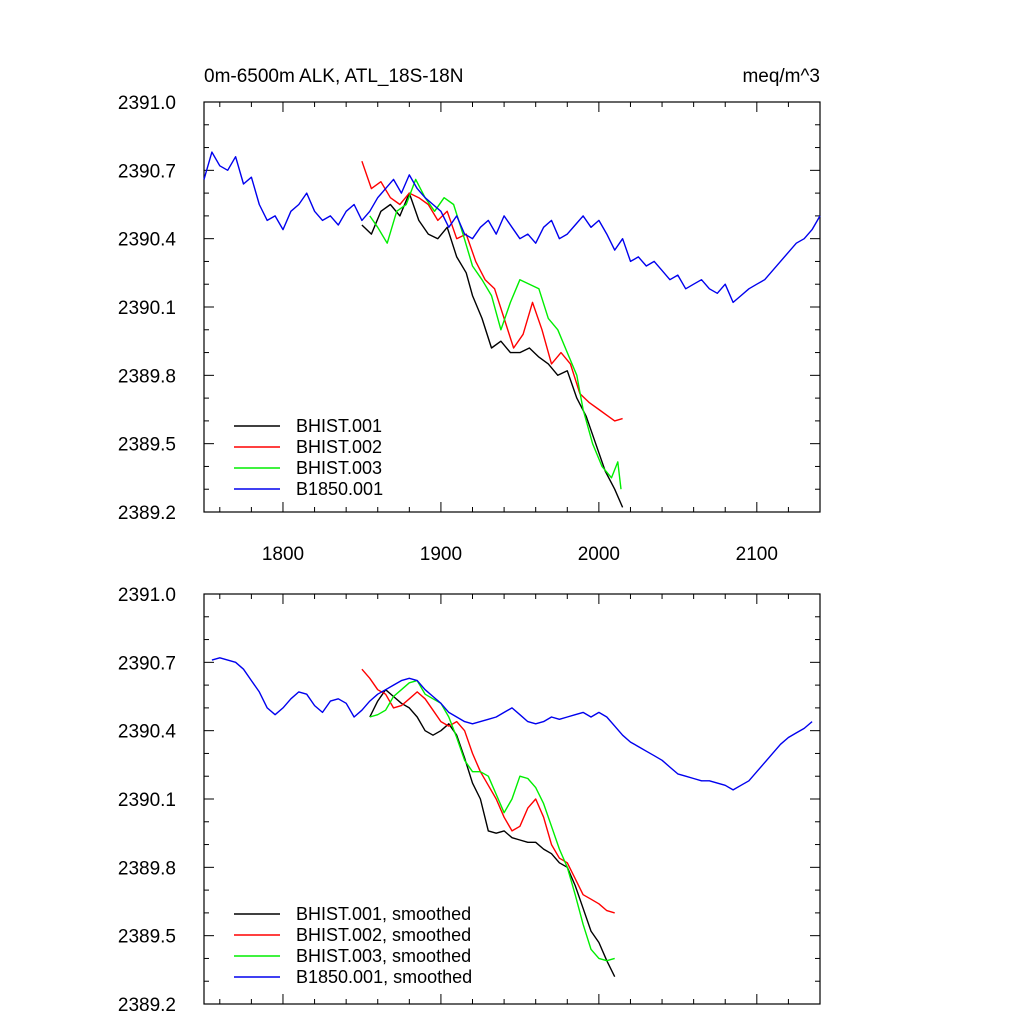 Image resolution: width=1024 pixels, height=1024 pixels. What do you see at coordinates (339, 447) in the screenshot?
I see `legend-label: BHIST.002` at bounding box center [339, 447].